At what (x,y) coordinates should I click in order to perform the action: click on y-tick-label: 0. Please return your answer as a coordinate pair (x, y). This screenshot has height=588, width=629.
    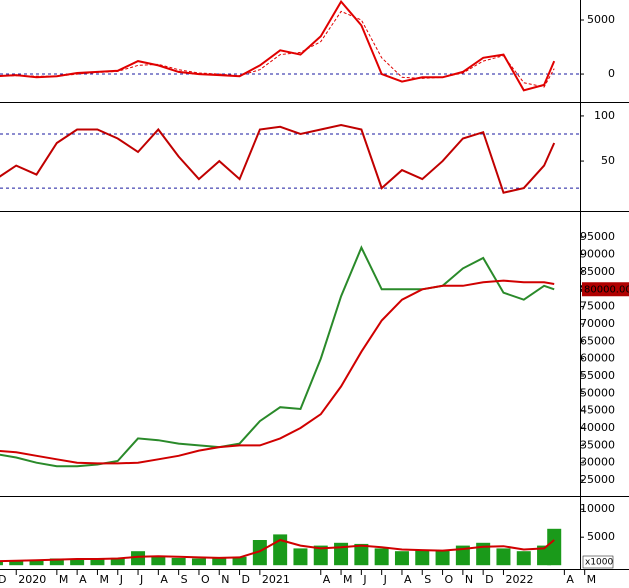
    Looking at the image, I should click on (611, 73).